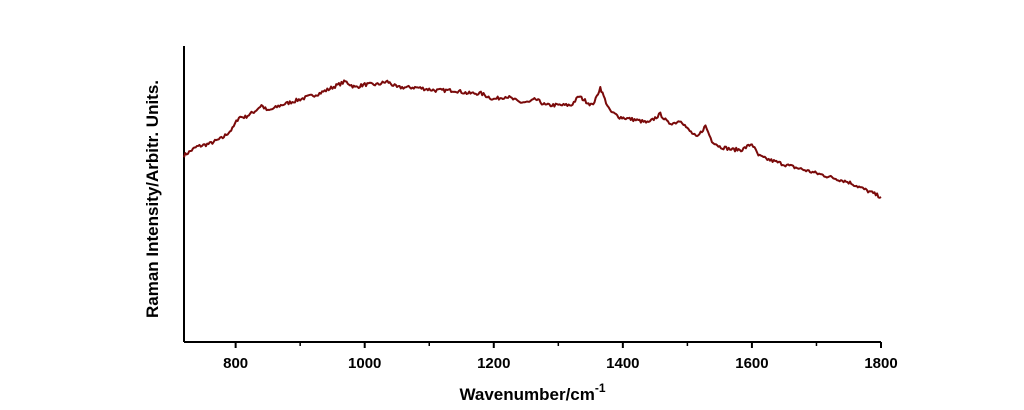 This screenshot has width=1024, height=410. I want to click on x-axis-title-main: Wavenumber/cm, so click(526, 394).